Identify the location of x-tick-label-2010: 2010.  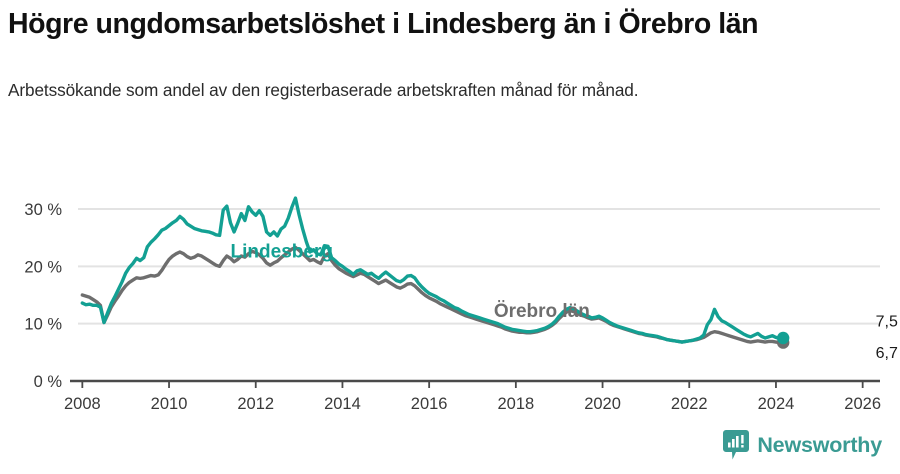
(169, 404).